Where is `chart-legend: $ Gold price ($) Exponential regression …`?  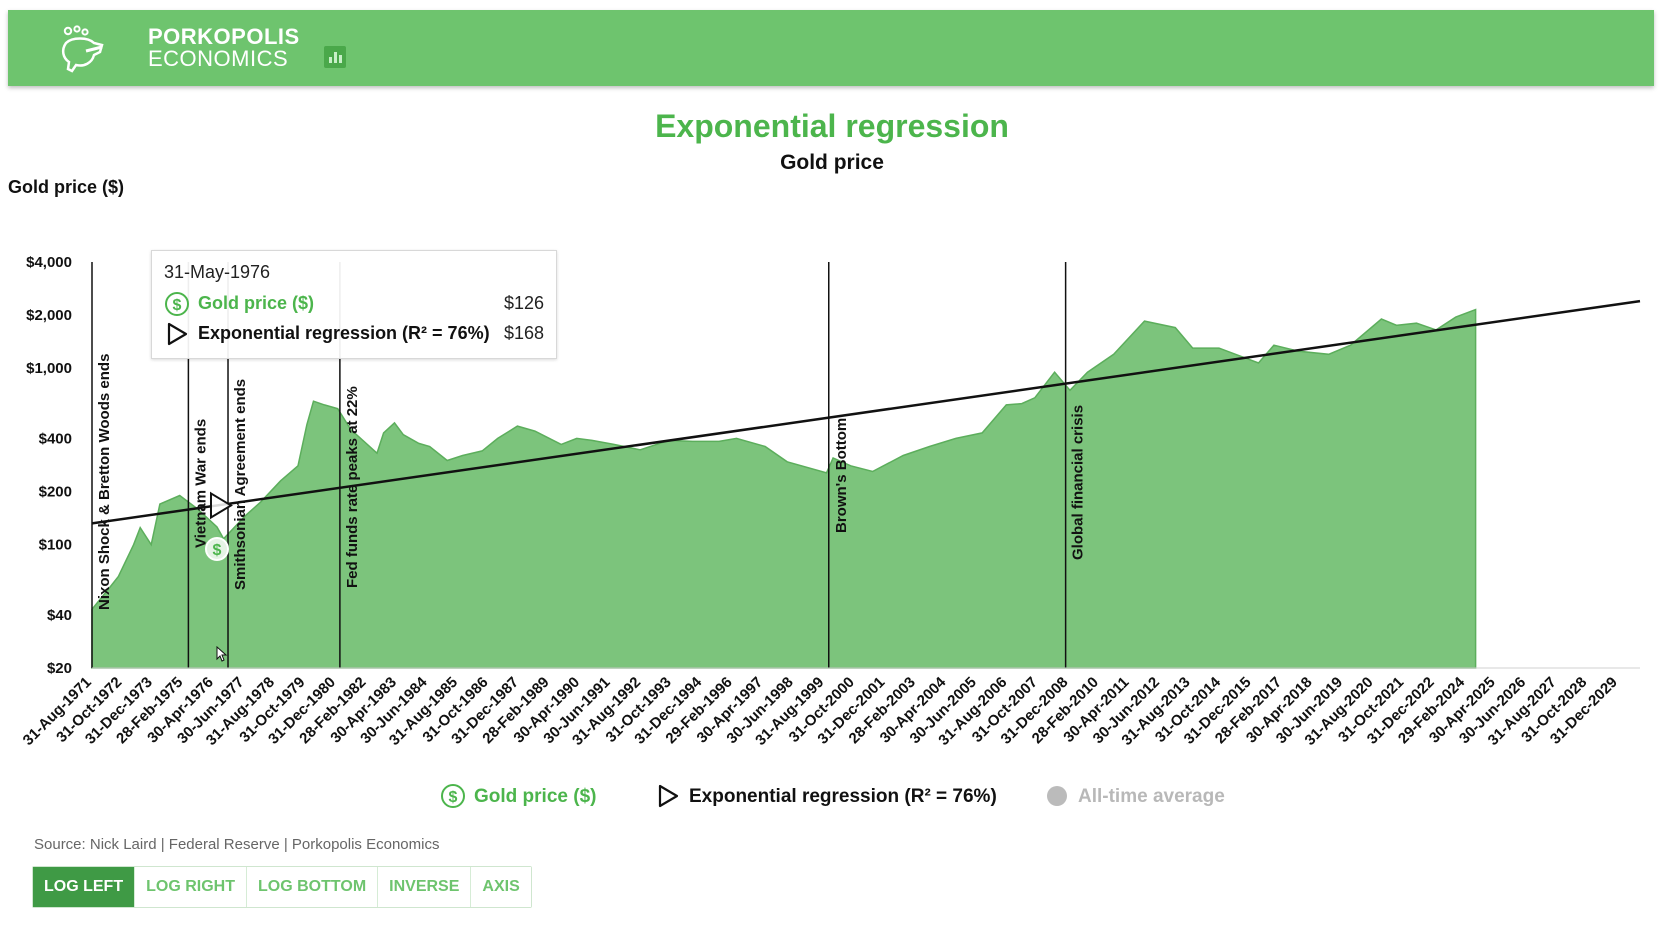 chart-legend: $ Gold price ($) Exponential regression … is located at coordinates (832, 797).